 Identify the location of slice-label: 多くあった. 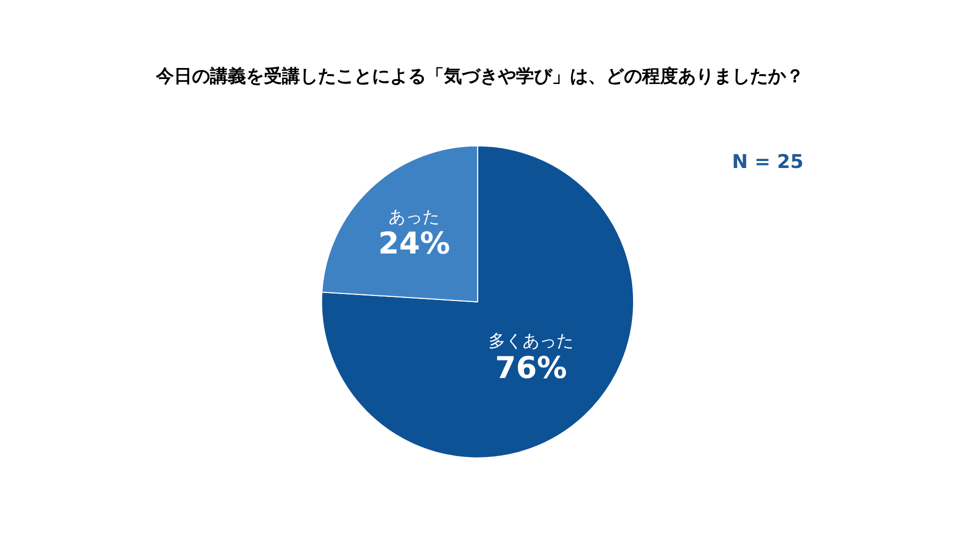
(531, 342).